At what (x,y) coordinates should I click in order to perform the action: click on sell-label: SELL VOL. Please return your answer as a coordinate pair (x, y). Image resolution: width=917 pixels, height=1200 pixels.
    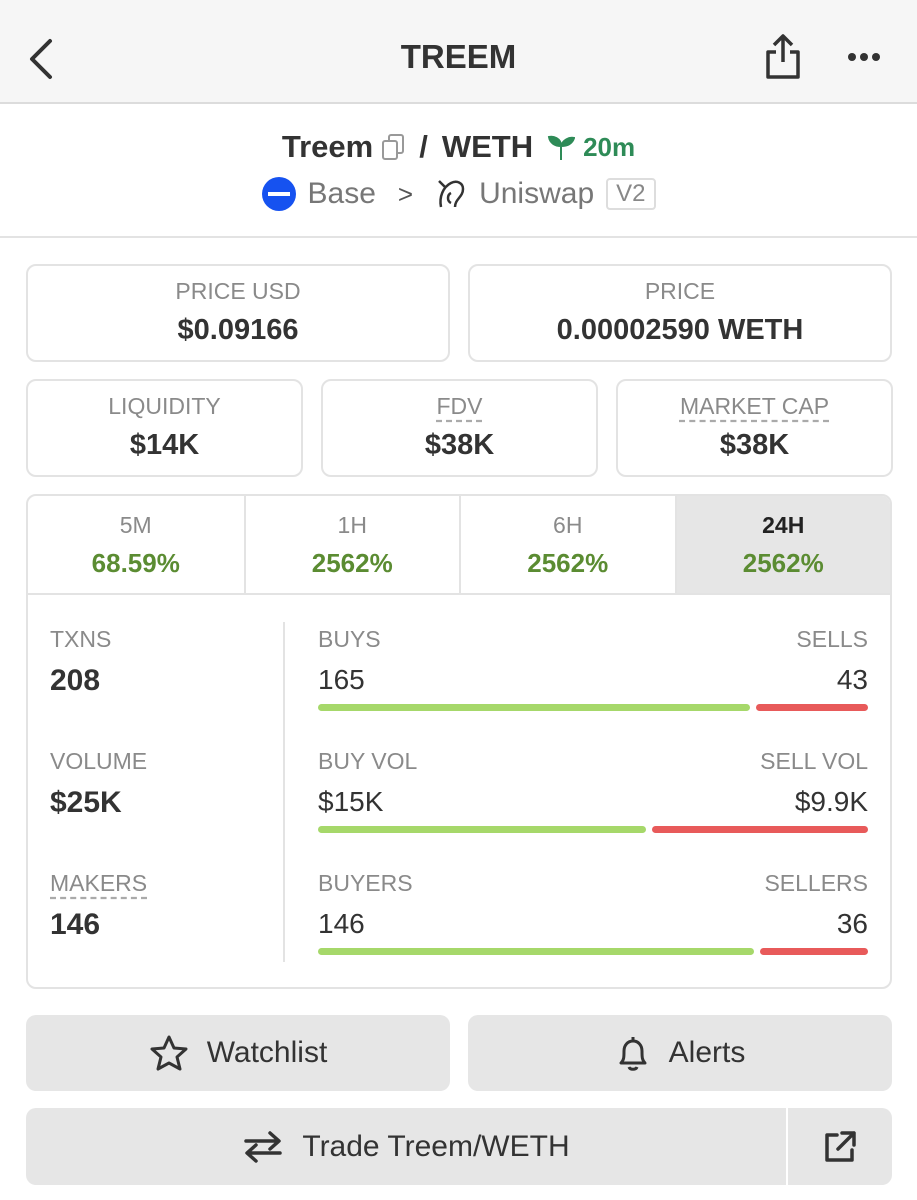
    Looking at the image, I should click on (814, 761).